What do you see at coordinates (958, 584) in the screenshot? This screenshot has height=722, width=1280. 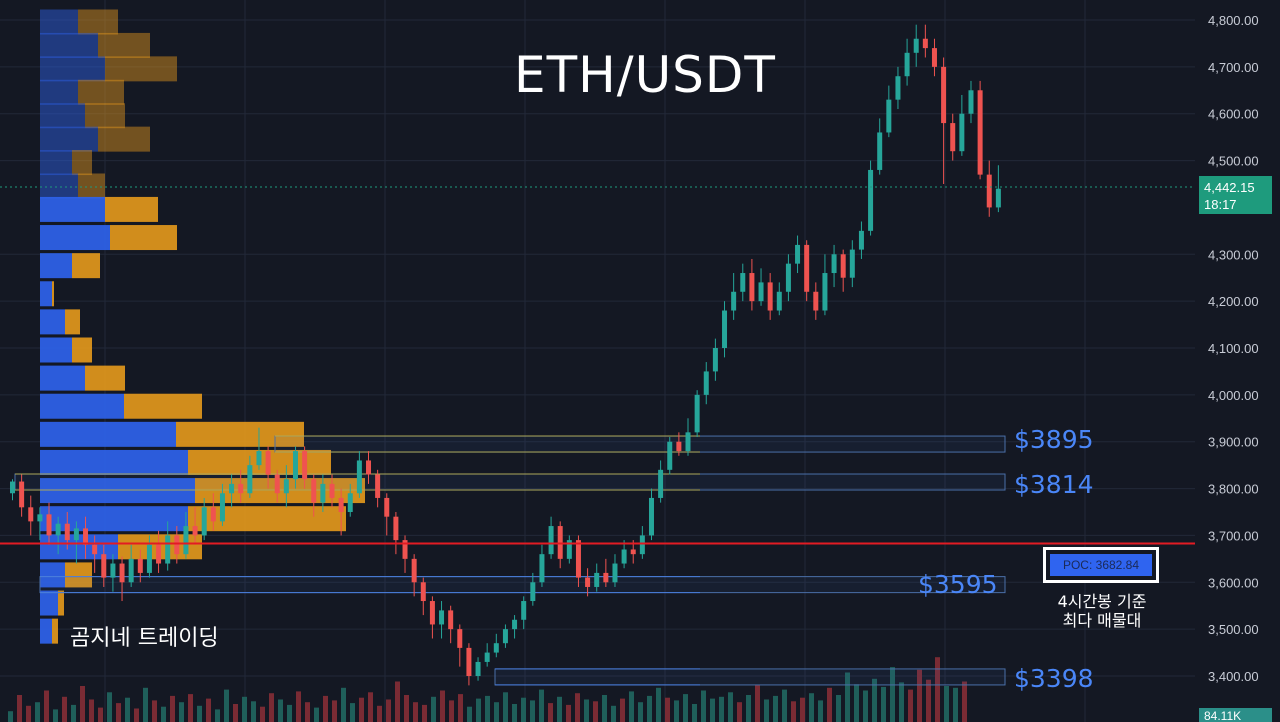 I see `level-label-3595: $3595` at bounding box center [958, 584].